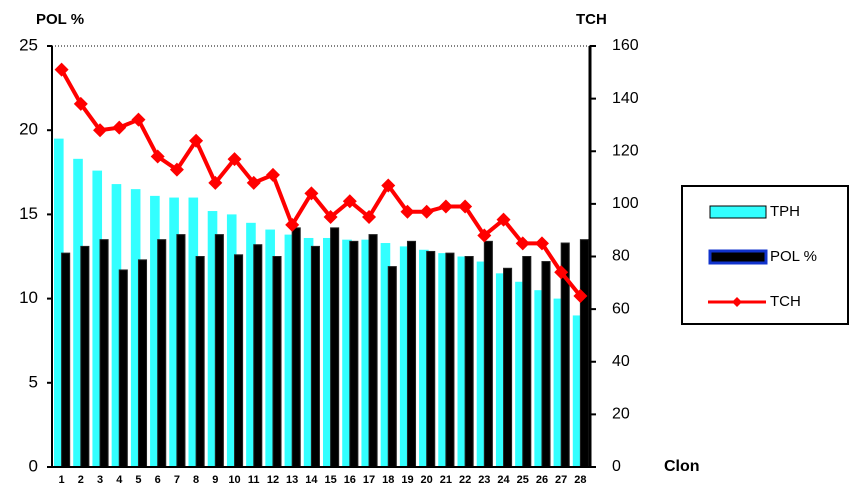 This screenshot has width=850, height=492. What do you see at coordinates (388, 480) in the screenshot?
I see `x-tick-label: 18` at bounding box center [388, 480].